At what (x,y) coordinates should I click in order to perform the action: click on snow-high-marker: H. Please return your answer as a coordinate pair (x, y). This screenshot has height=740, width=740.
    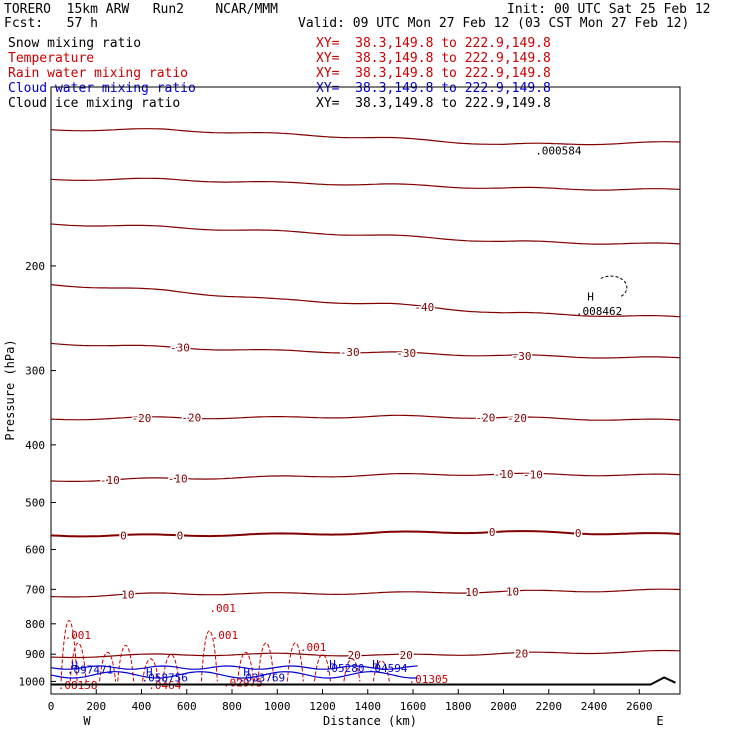
    Looking at the image, I should click on (590, 296).